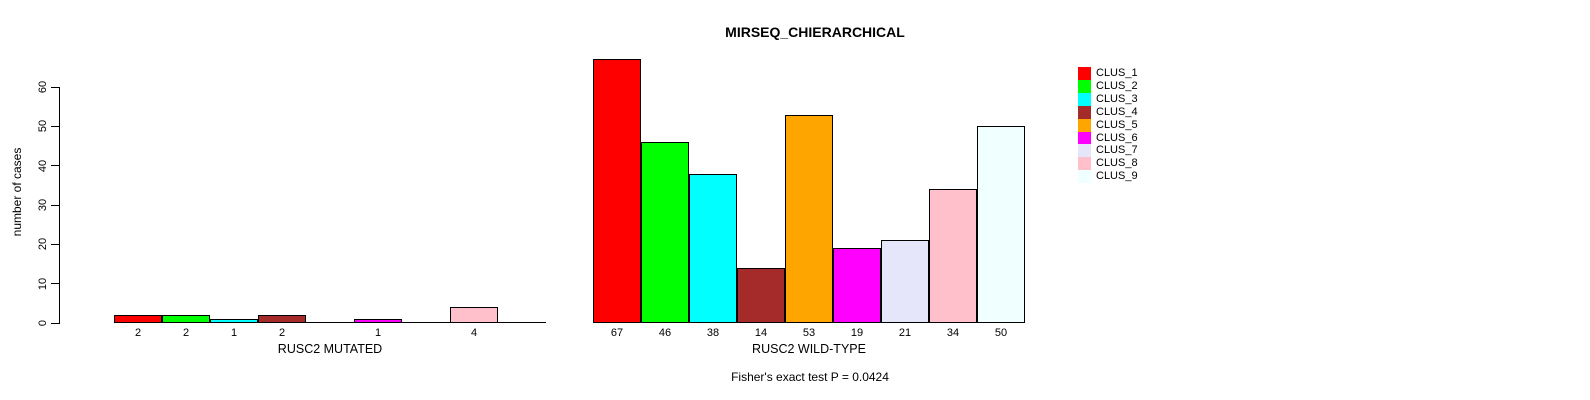 Image resolution: width=1590 pixels, height=400 pixels. Describe the element at coordinates (43, 323) in the screenshot. I see `y-axis-tick-label: 0` at that location.